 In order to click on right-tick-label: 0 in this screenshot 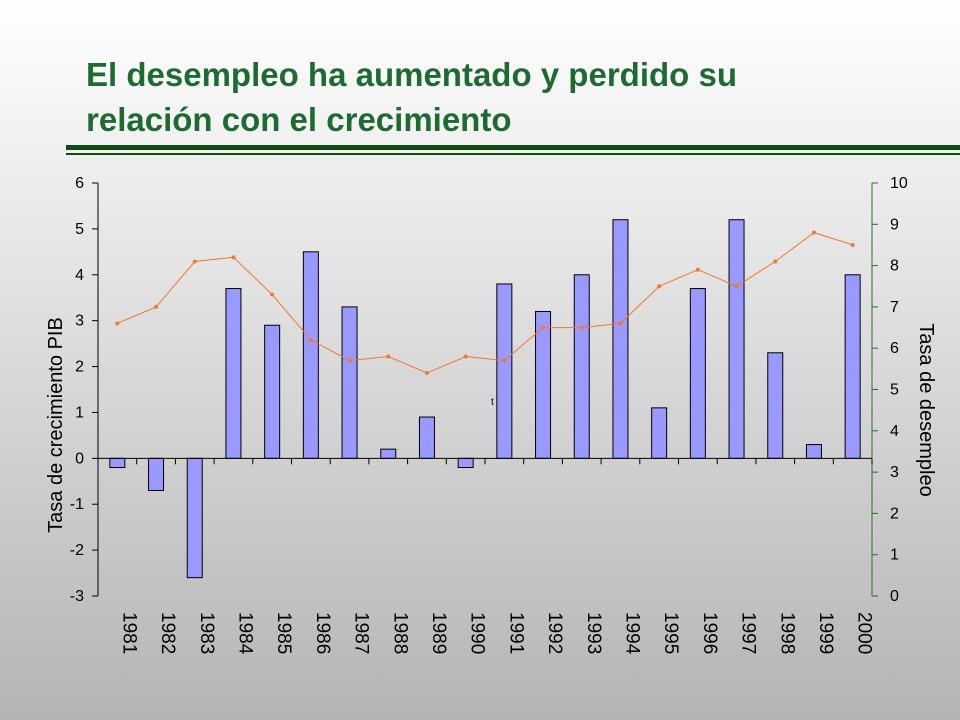, I will do `click(894, 596)`.